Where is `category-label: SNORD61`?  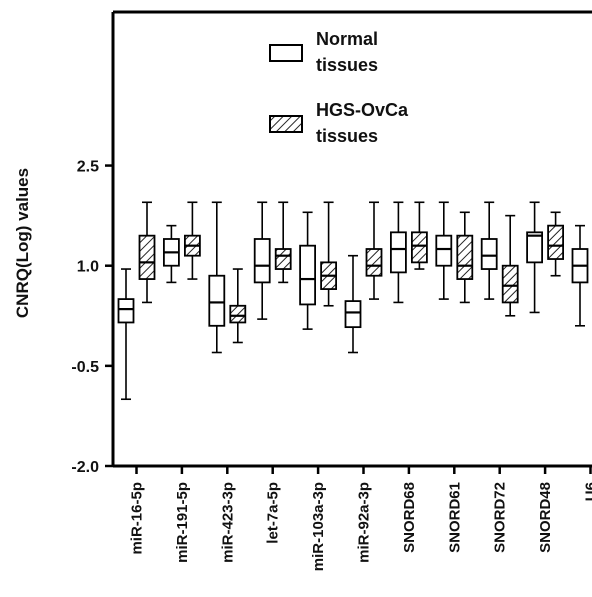 category-label: SNORD61 is located at coordinates (454, 517).